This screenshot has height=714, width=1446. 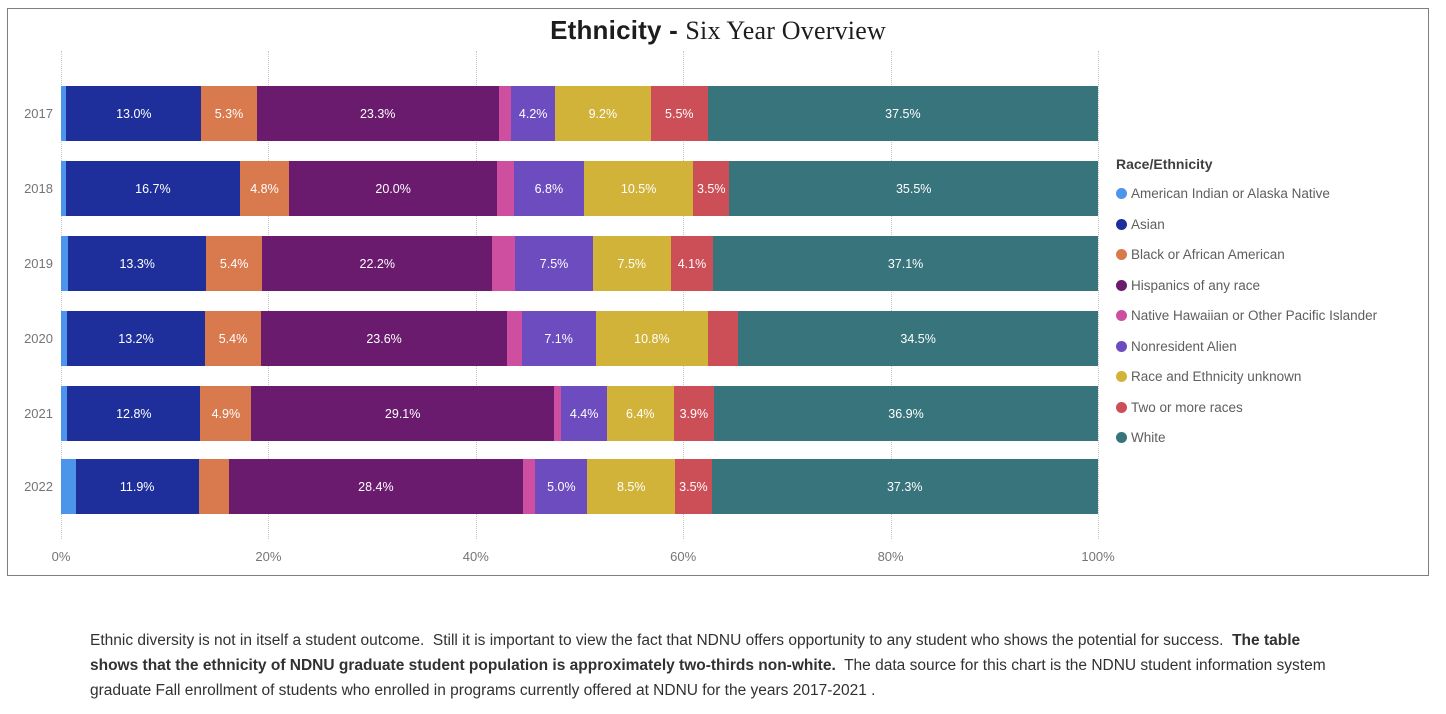 What do you see at coordinates (785, 30) in the screenshot?
I see `chart-title-part2: Six Year Overview` at bounding box center [785, 30].